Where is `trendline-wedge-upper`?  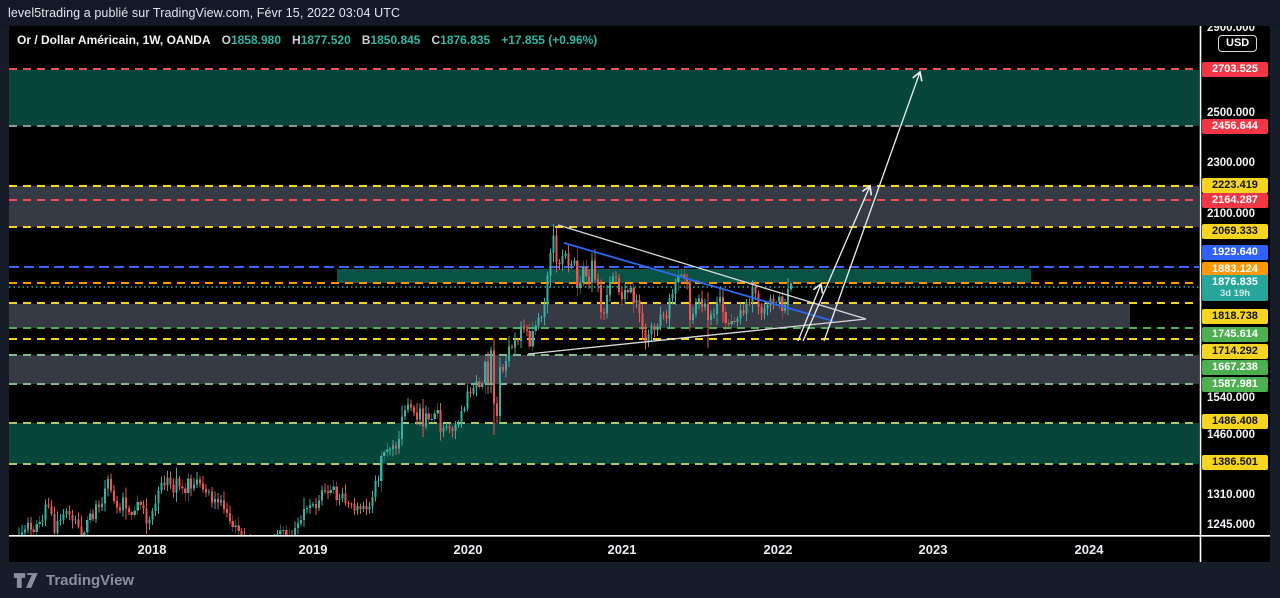
trendline-wedge-upper is located at coordinates (712, 272).